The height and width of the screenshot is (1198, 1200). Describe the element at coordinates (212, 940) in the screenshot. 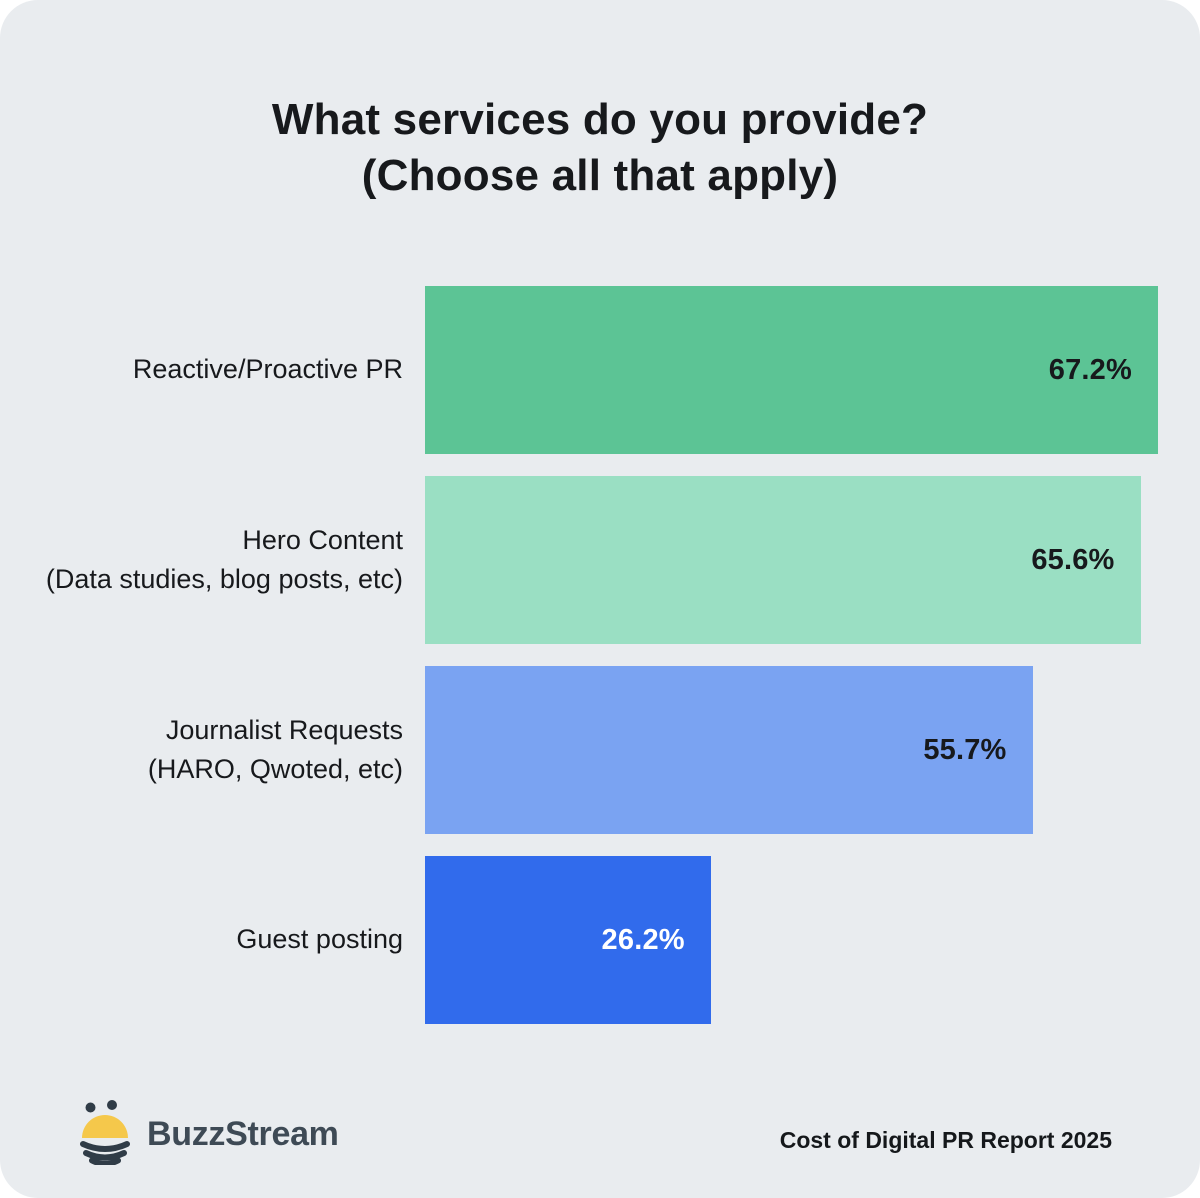

I see `bar-category-label: Guest posting` at that location.